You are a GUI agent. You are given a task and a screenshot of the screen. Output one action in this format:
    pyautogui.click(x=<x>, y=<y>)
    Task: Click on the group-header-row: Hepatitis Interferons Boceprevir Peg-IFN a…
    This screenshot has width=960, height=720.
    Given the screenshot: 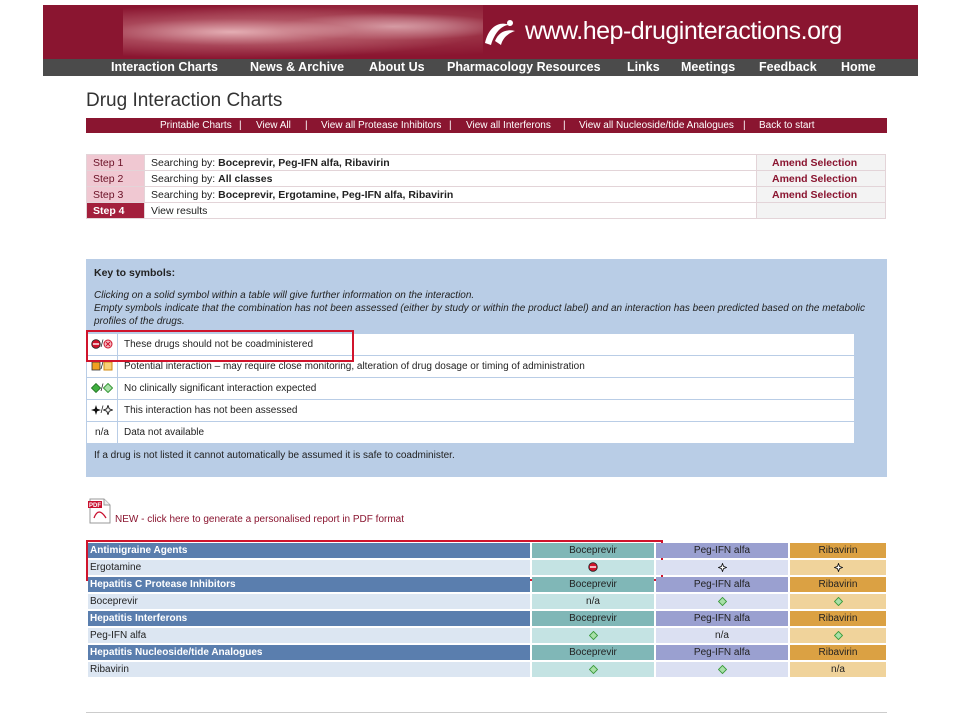 What is the action you would take?
    pyautogui.click(x=487, y=618)
    